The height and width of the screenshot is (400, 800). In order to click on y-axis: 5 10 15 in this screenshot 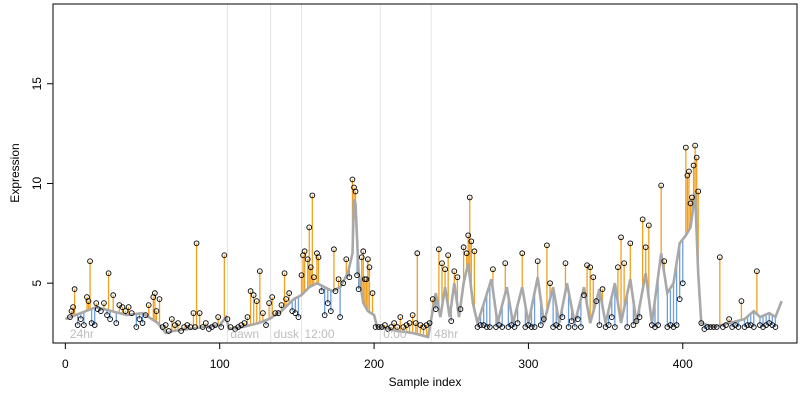, I will do `click(41, 182)`.